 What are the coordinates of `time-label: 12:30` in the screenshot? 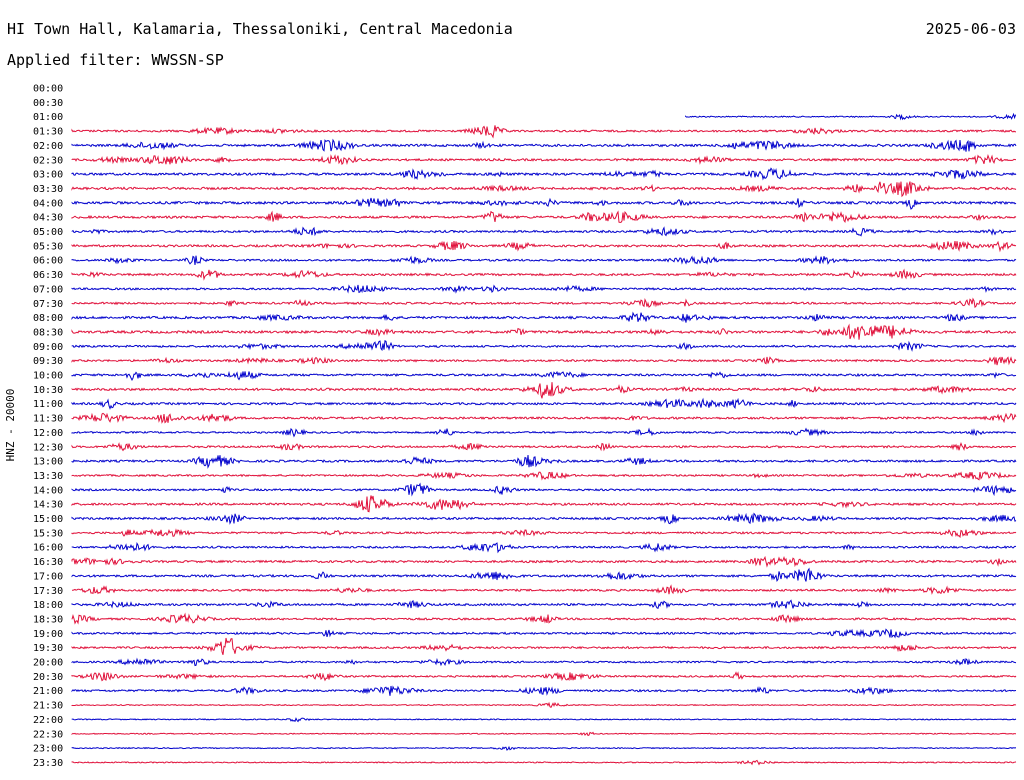 It's located at (48, 447).